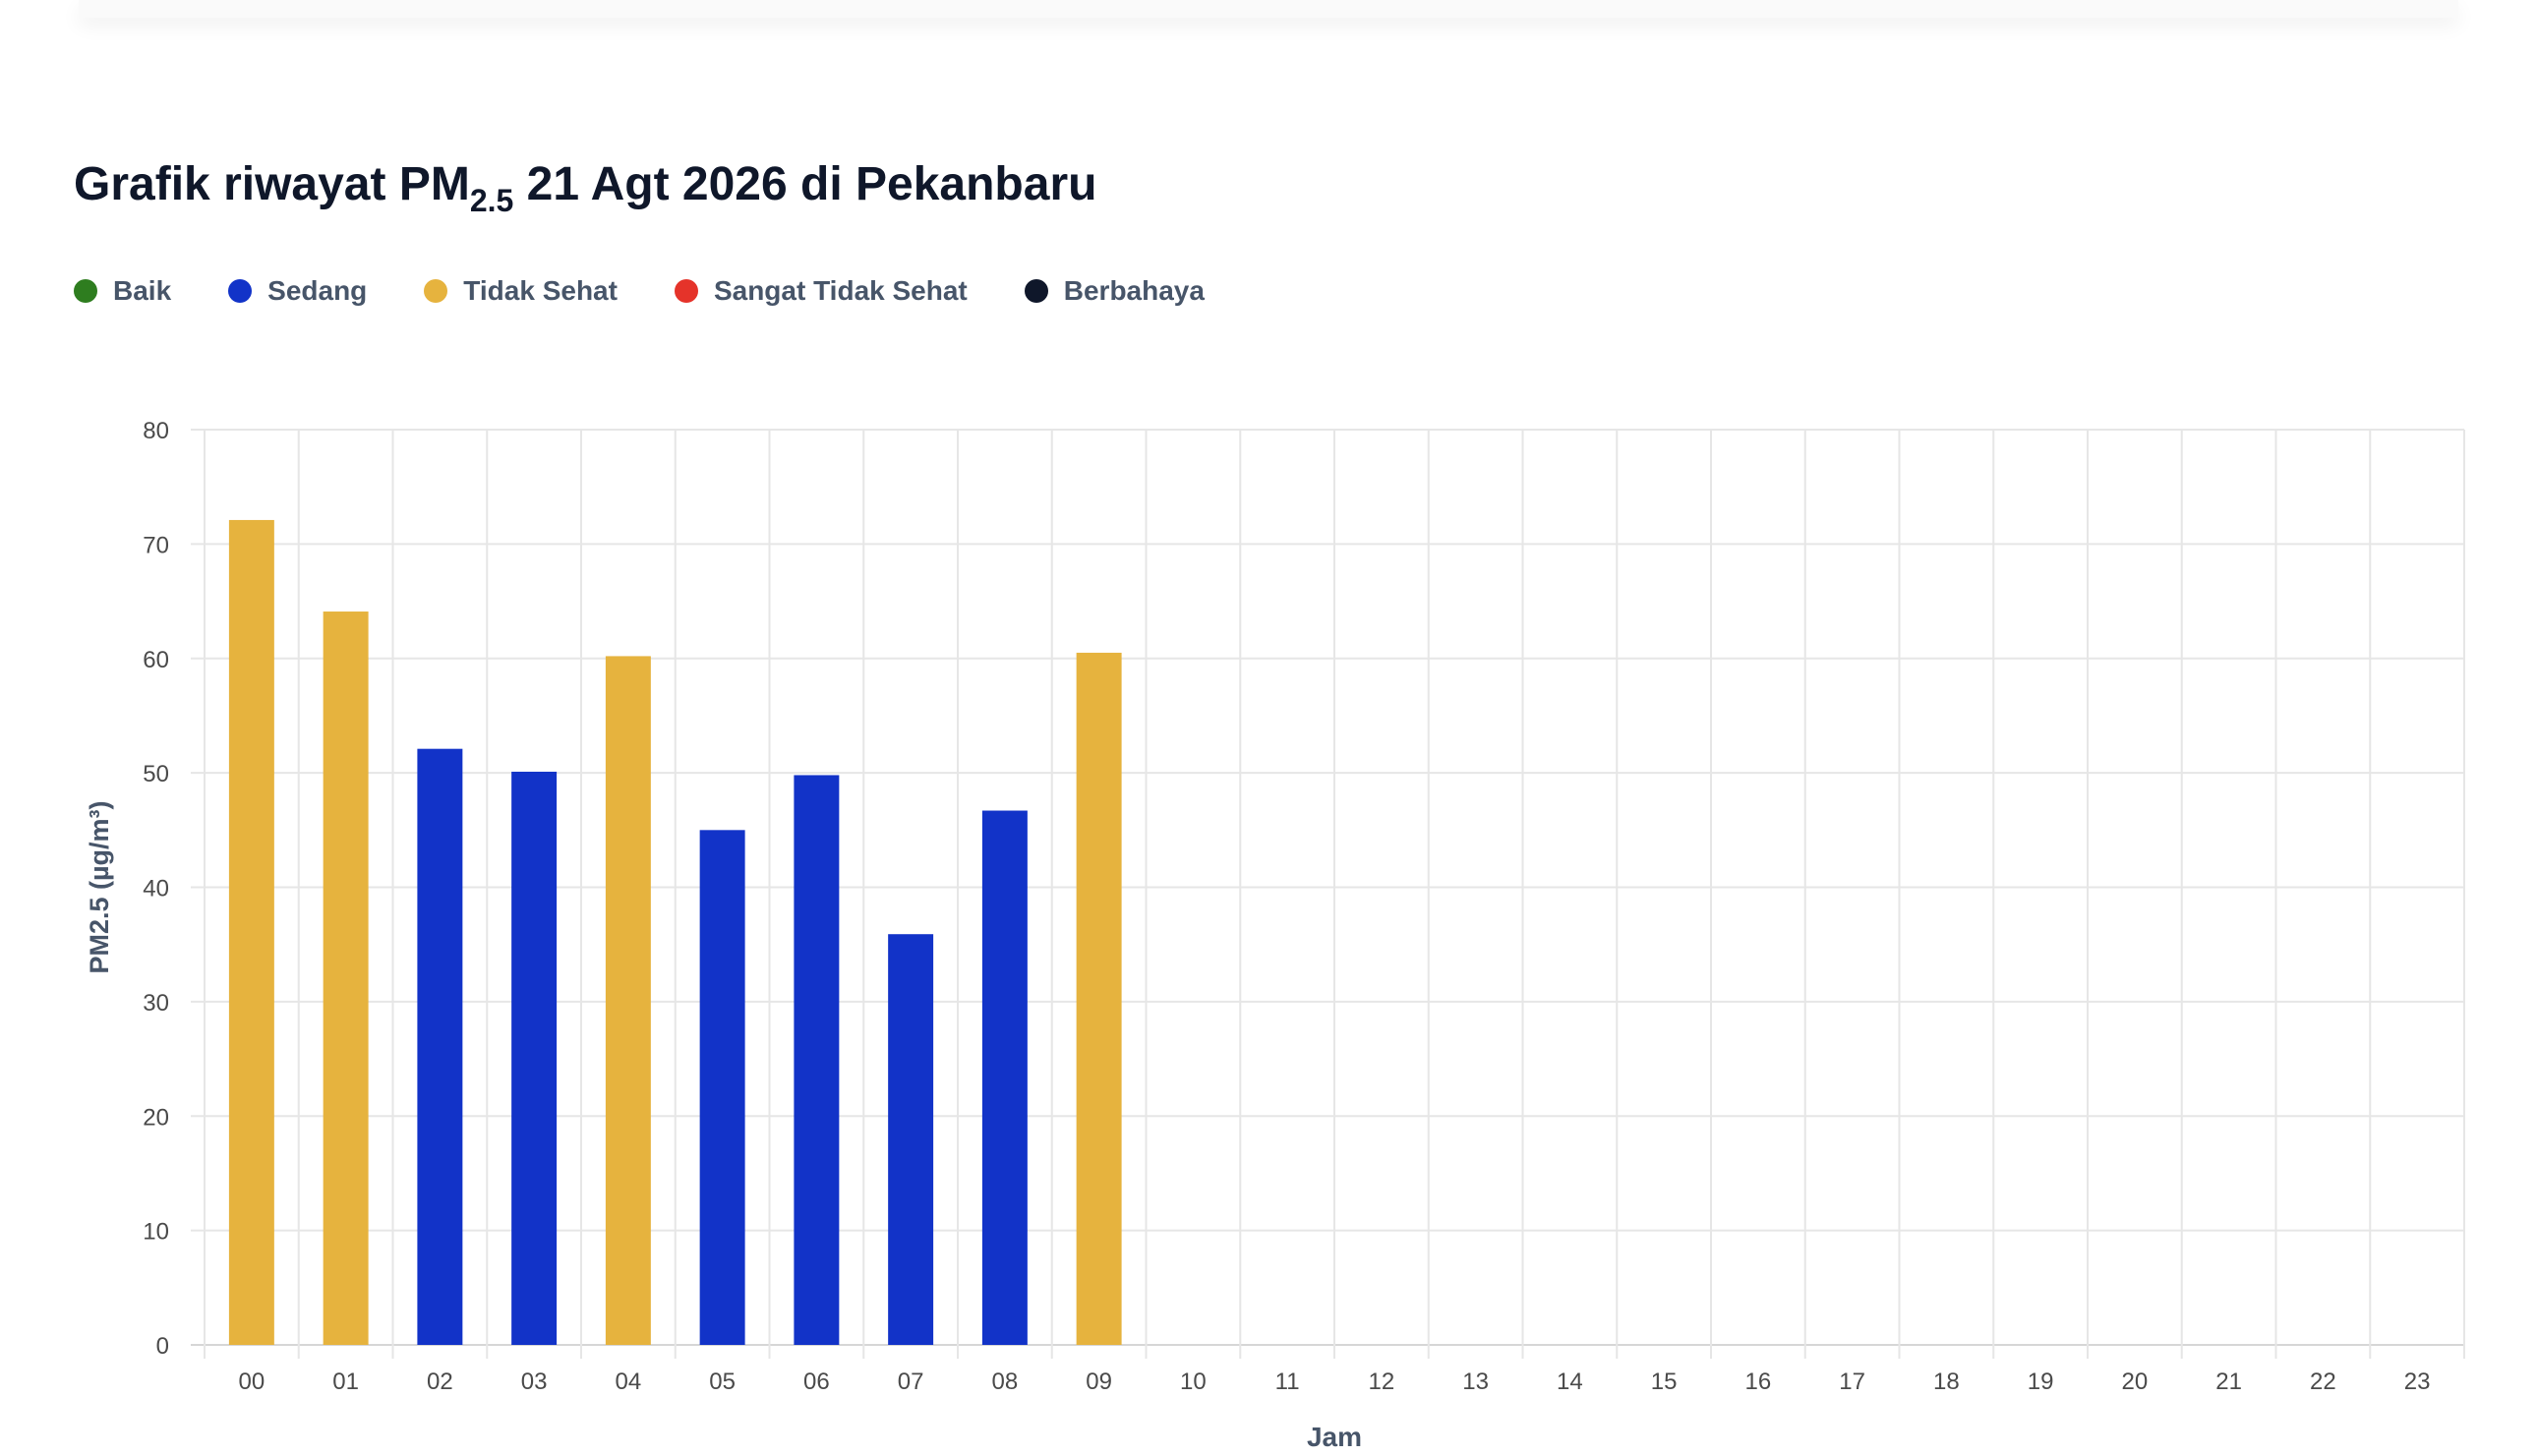  Describe the element at coordinates (345, 1382) in the screenshot. I see `x-tick-label-01: 01` at that location.